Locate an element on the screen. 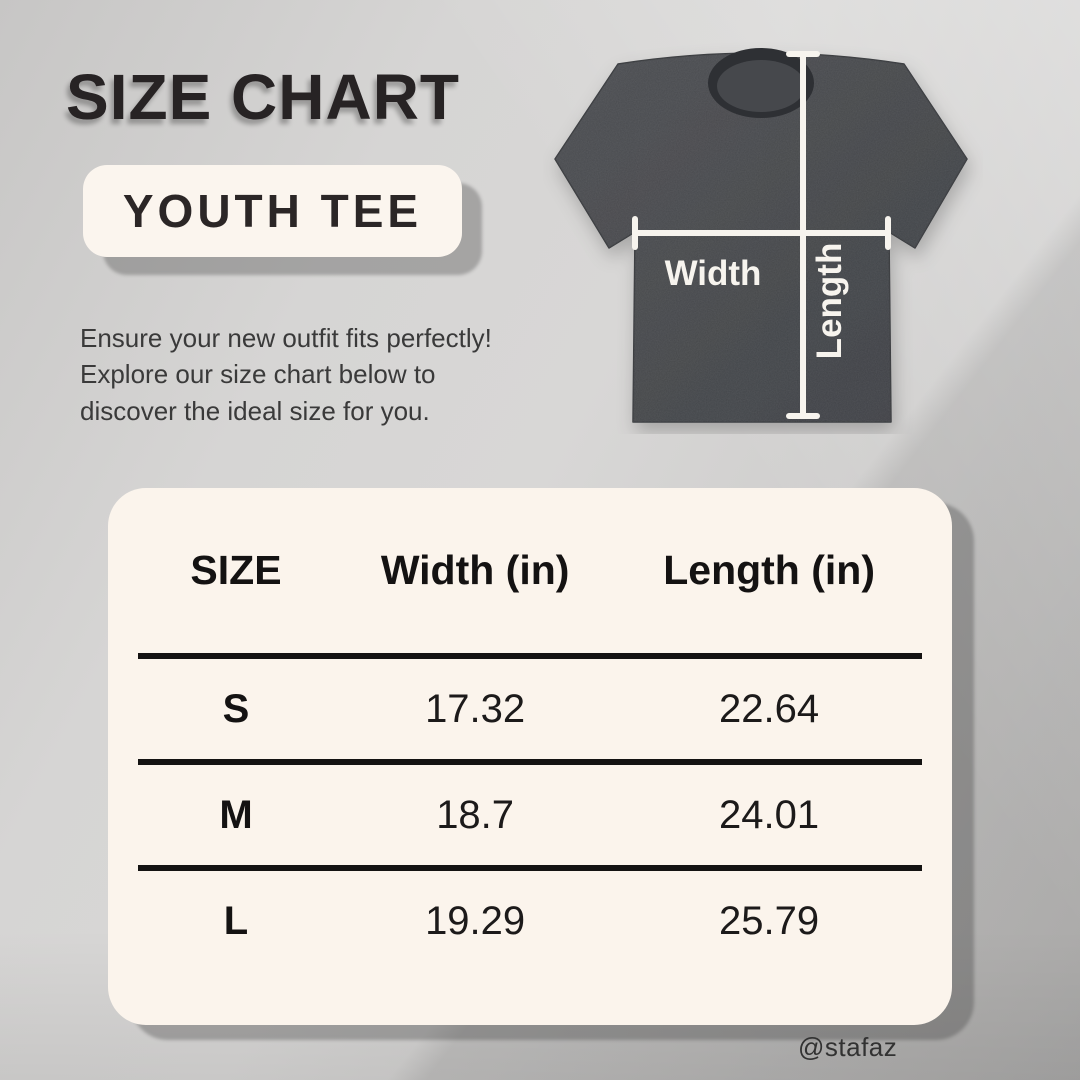 Image resolution: width=1080 pixels, height=1080 pixels. size-cell: M is located at coordinates (236, 814).